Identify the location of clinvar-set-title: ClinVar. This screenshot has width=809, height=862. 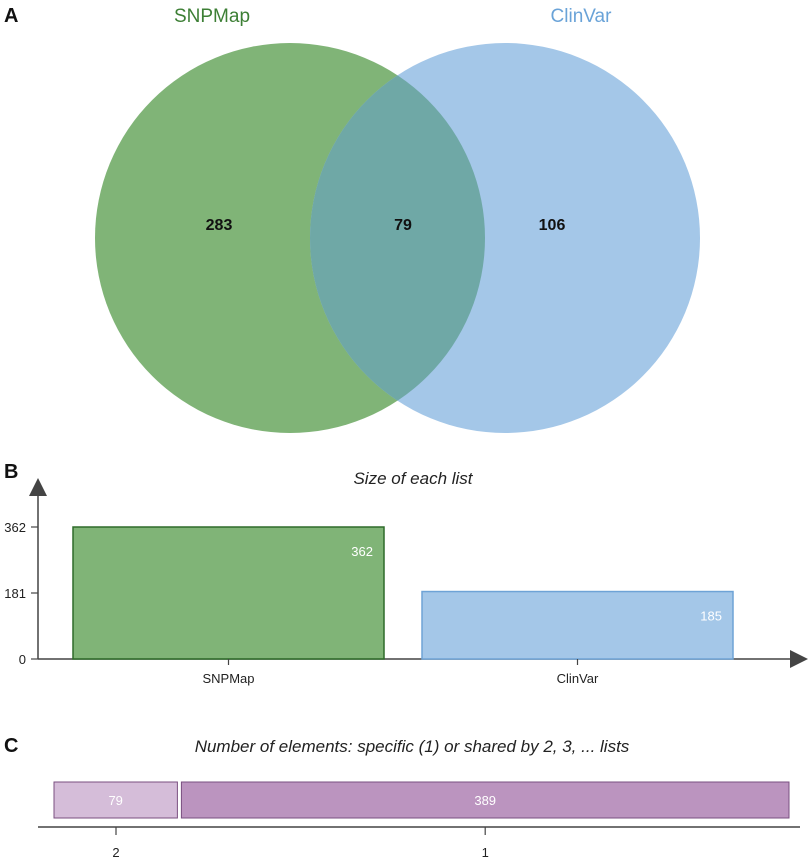
(582, 16).